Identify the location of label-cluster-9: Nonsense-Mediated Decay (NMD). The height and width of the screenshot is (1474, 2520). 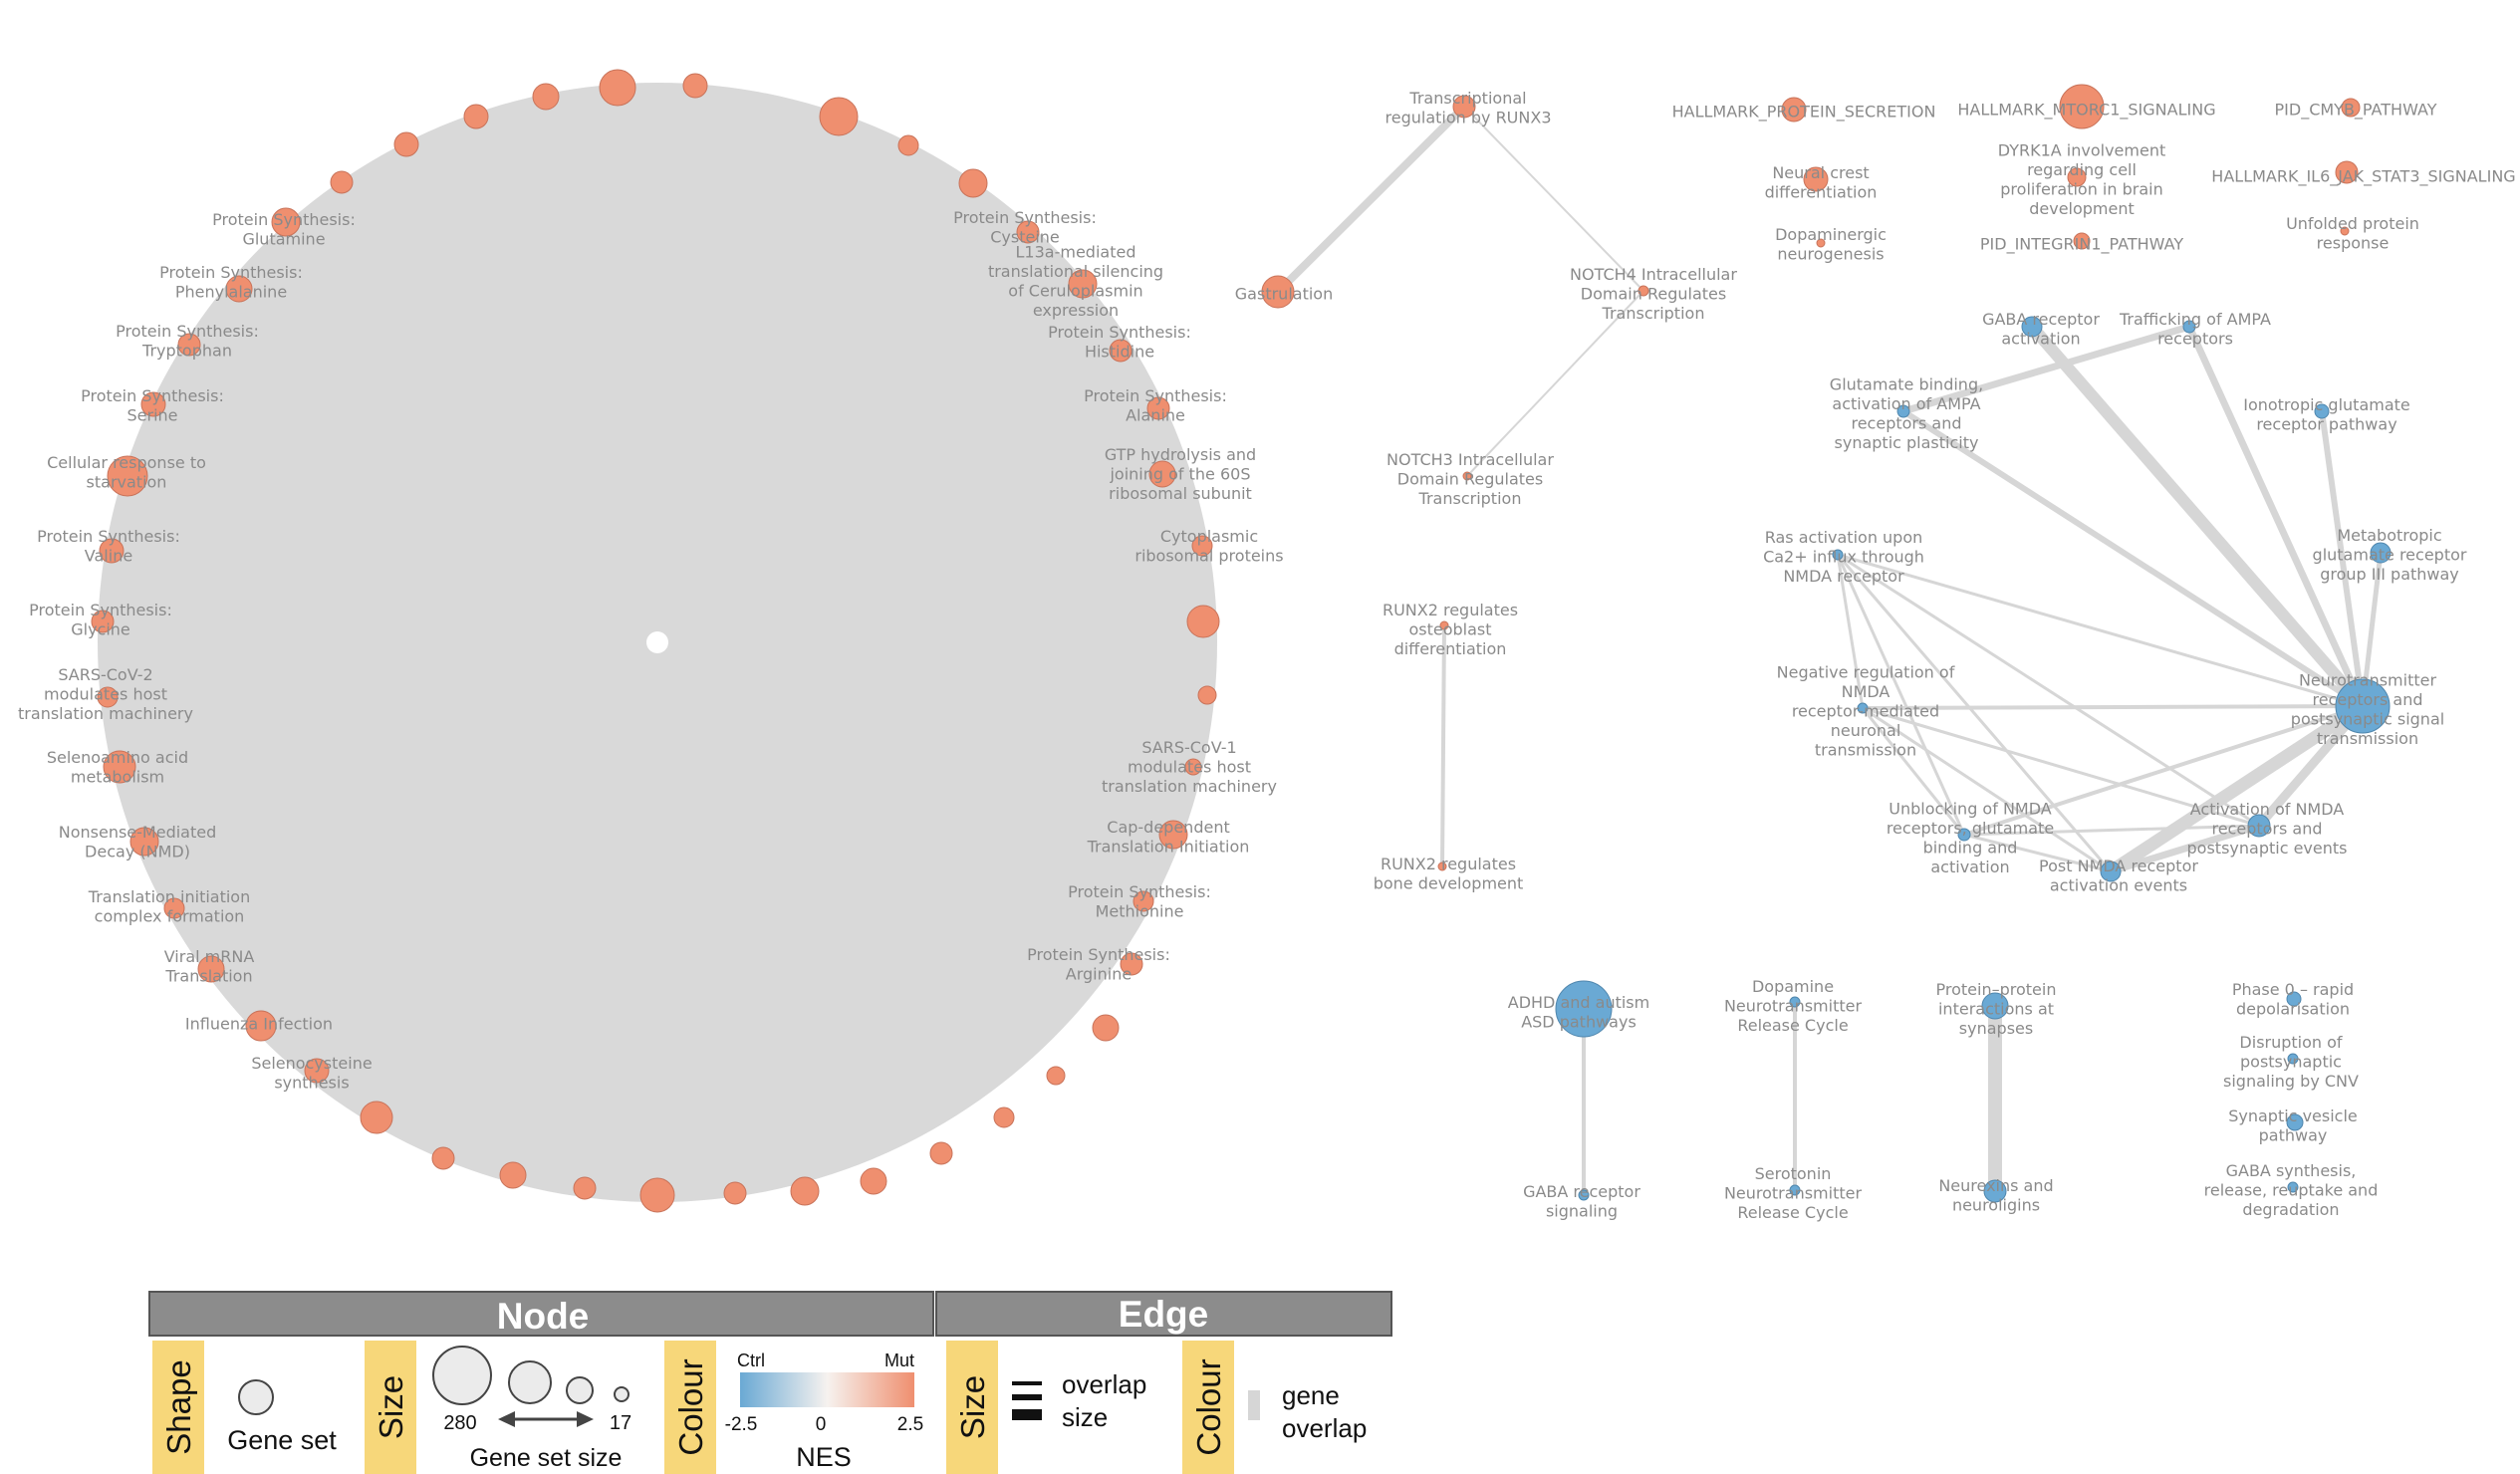
(138, 842).